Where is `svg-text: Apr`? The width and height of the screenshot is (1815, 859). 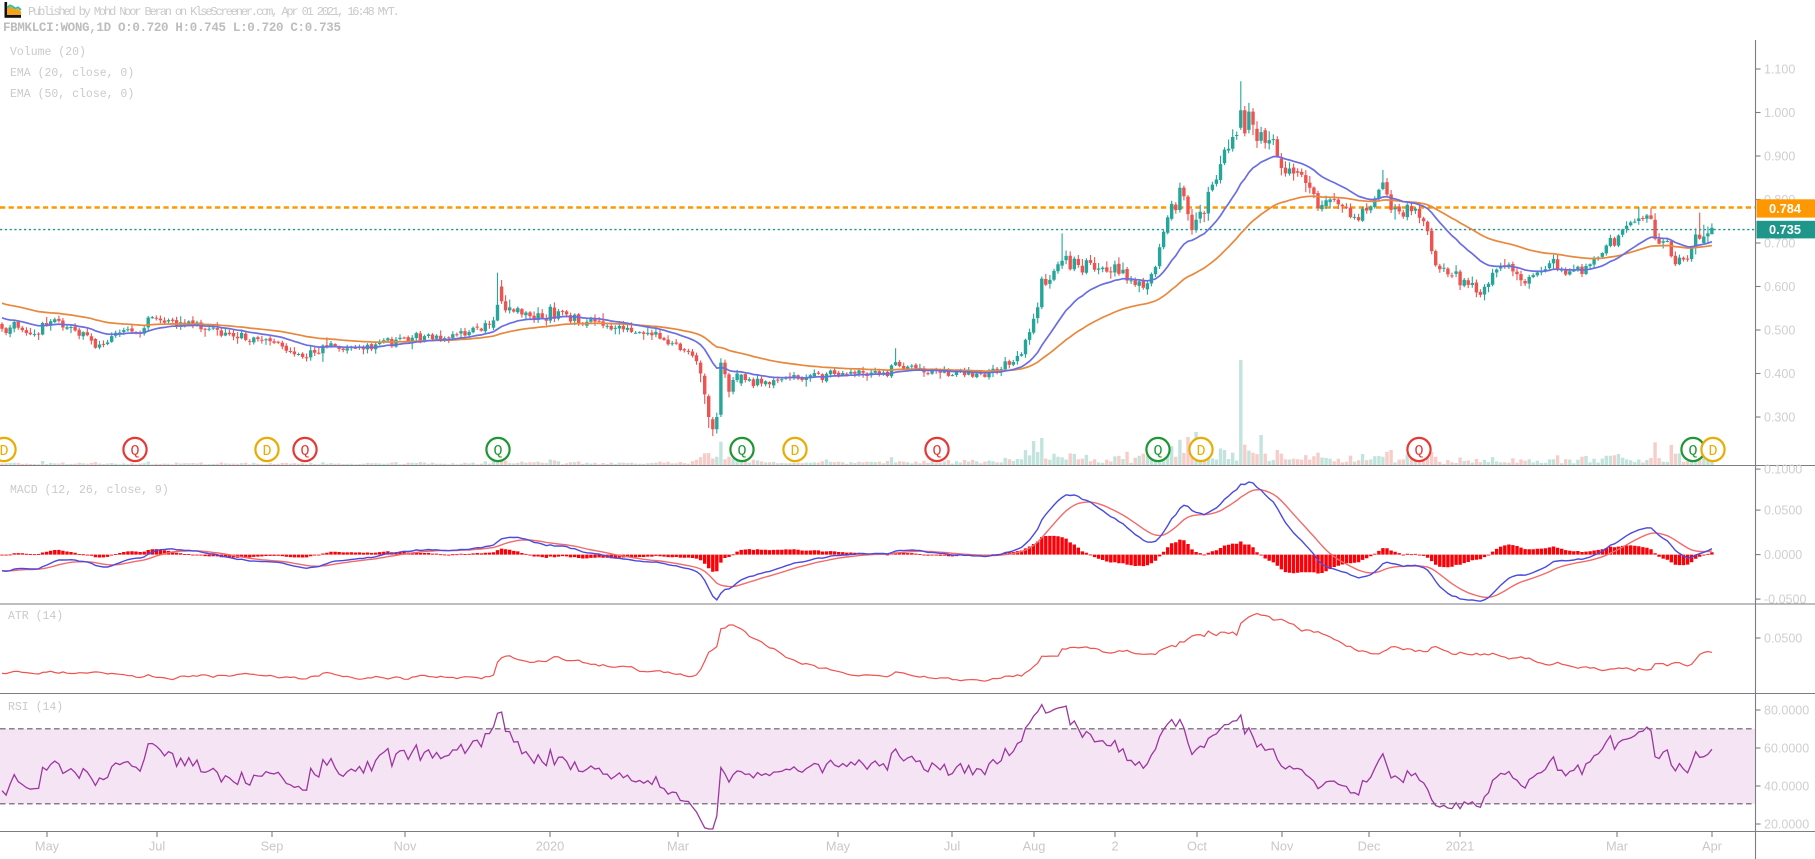
svg-text: Apr is located at coordinates (1712, 846).